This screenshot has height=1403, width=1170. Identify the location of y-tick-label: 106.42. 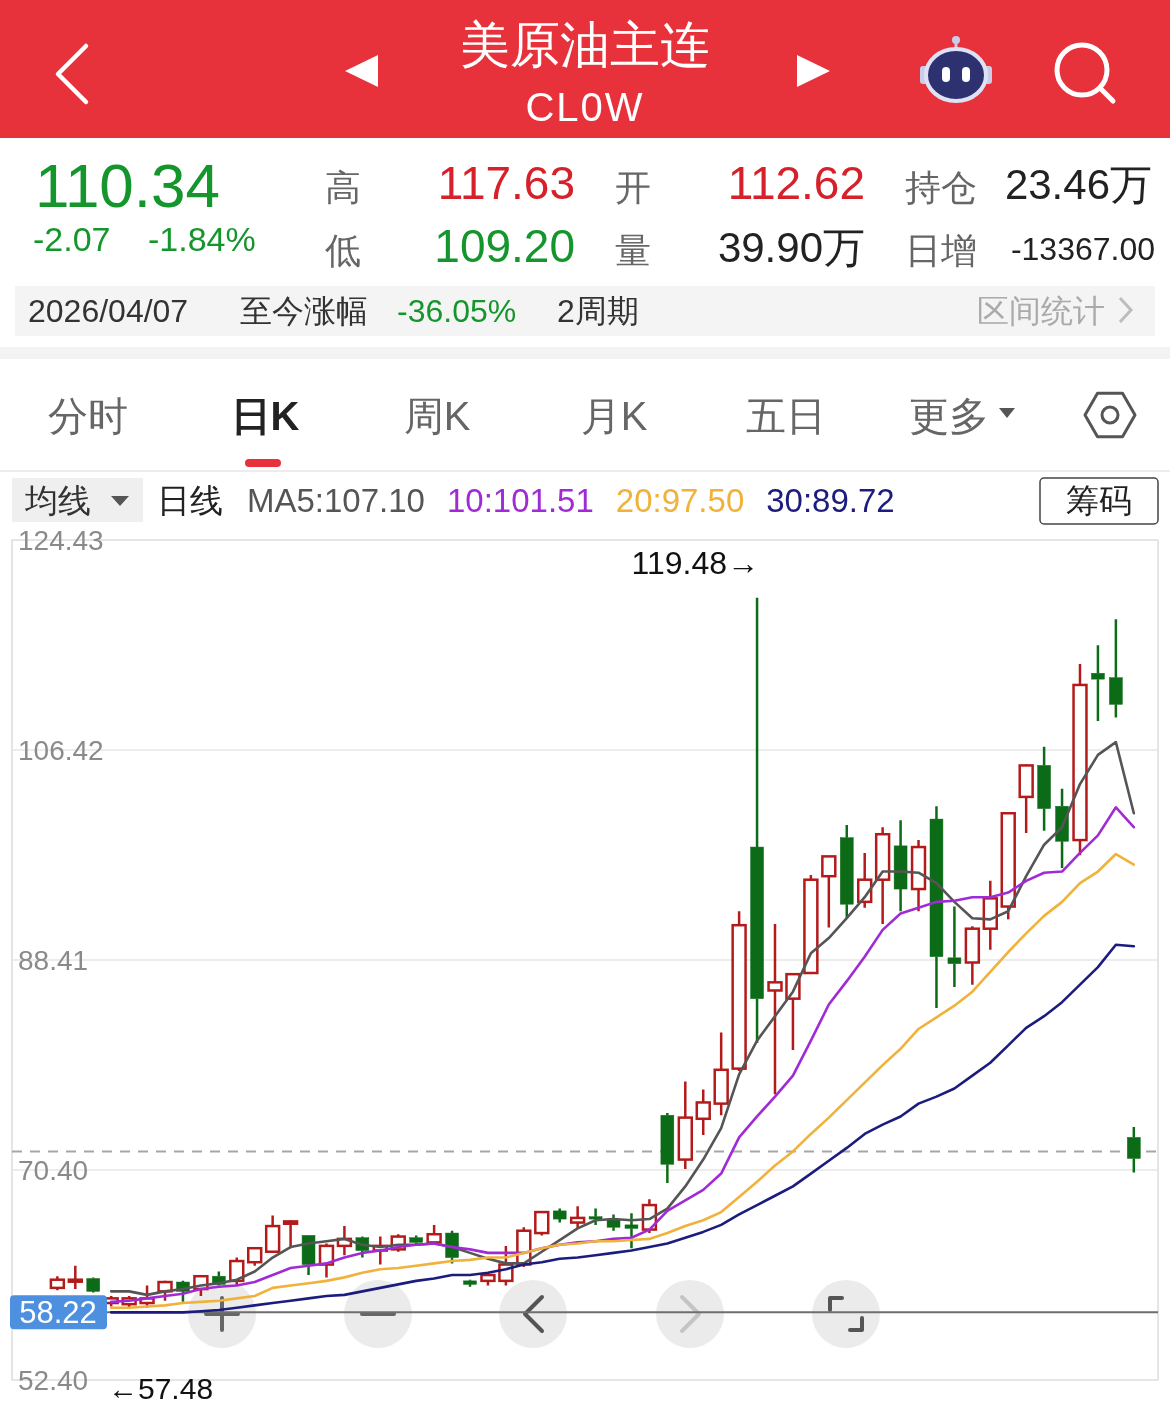
(61, 750).